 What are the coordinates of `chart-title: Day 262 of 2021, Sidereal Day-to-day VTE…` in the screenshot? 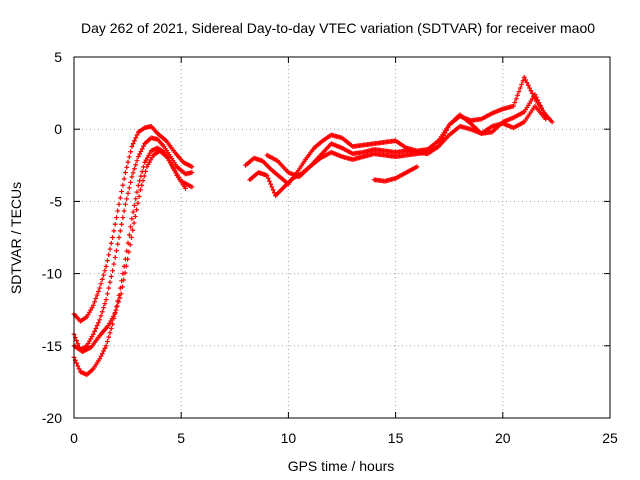 It's located at (338, 28).